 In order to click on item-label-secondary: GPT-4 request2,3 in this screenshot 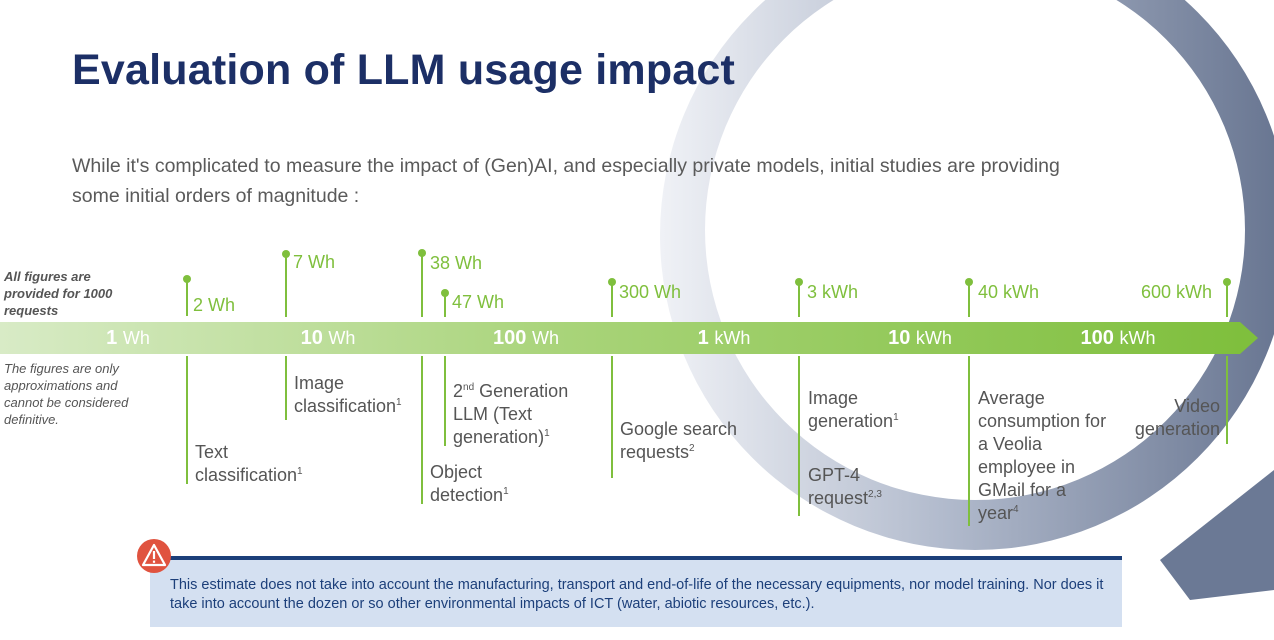, I will do `click(845, 486)`.